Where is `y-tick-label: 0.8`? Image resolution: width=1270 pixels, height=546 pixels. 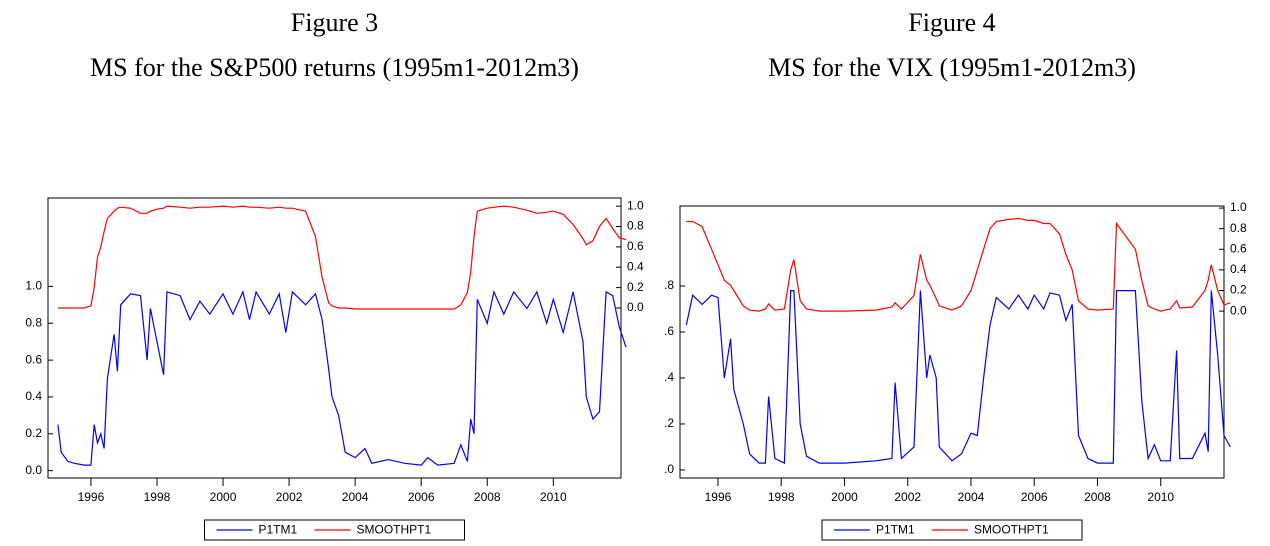
y-tick-label: 0.8 is located at coordinates (33, 322).